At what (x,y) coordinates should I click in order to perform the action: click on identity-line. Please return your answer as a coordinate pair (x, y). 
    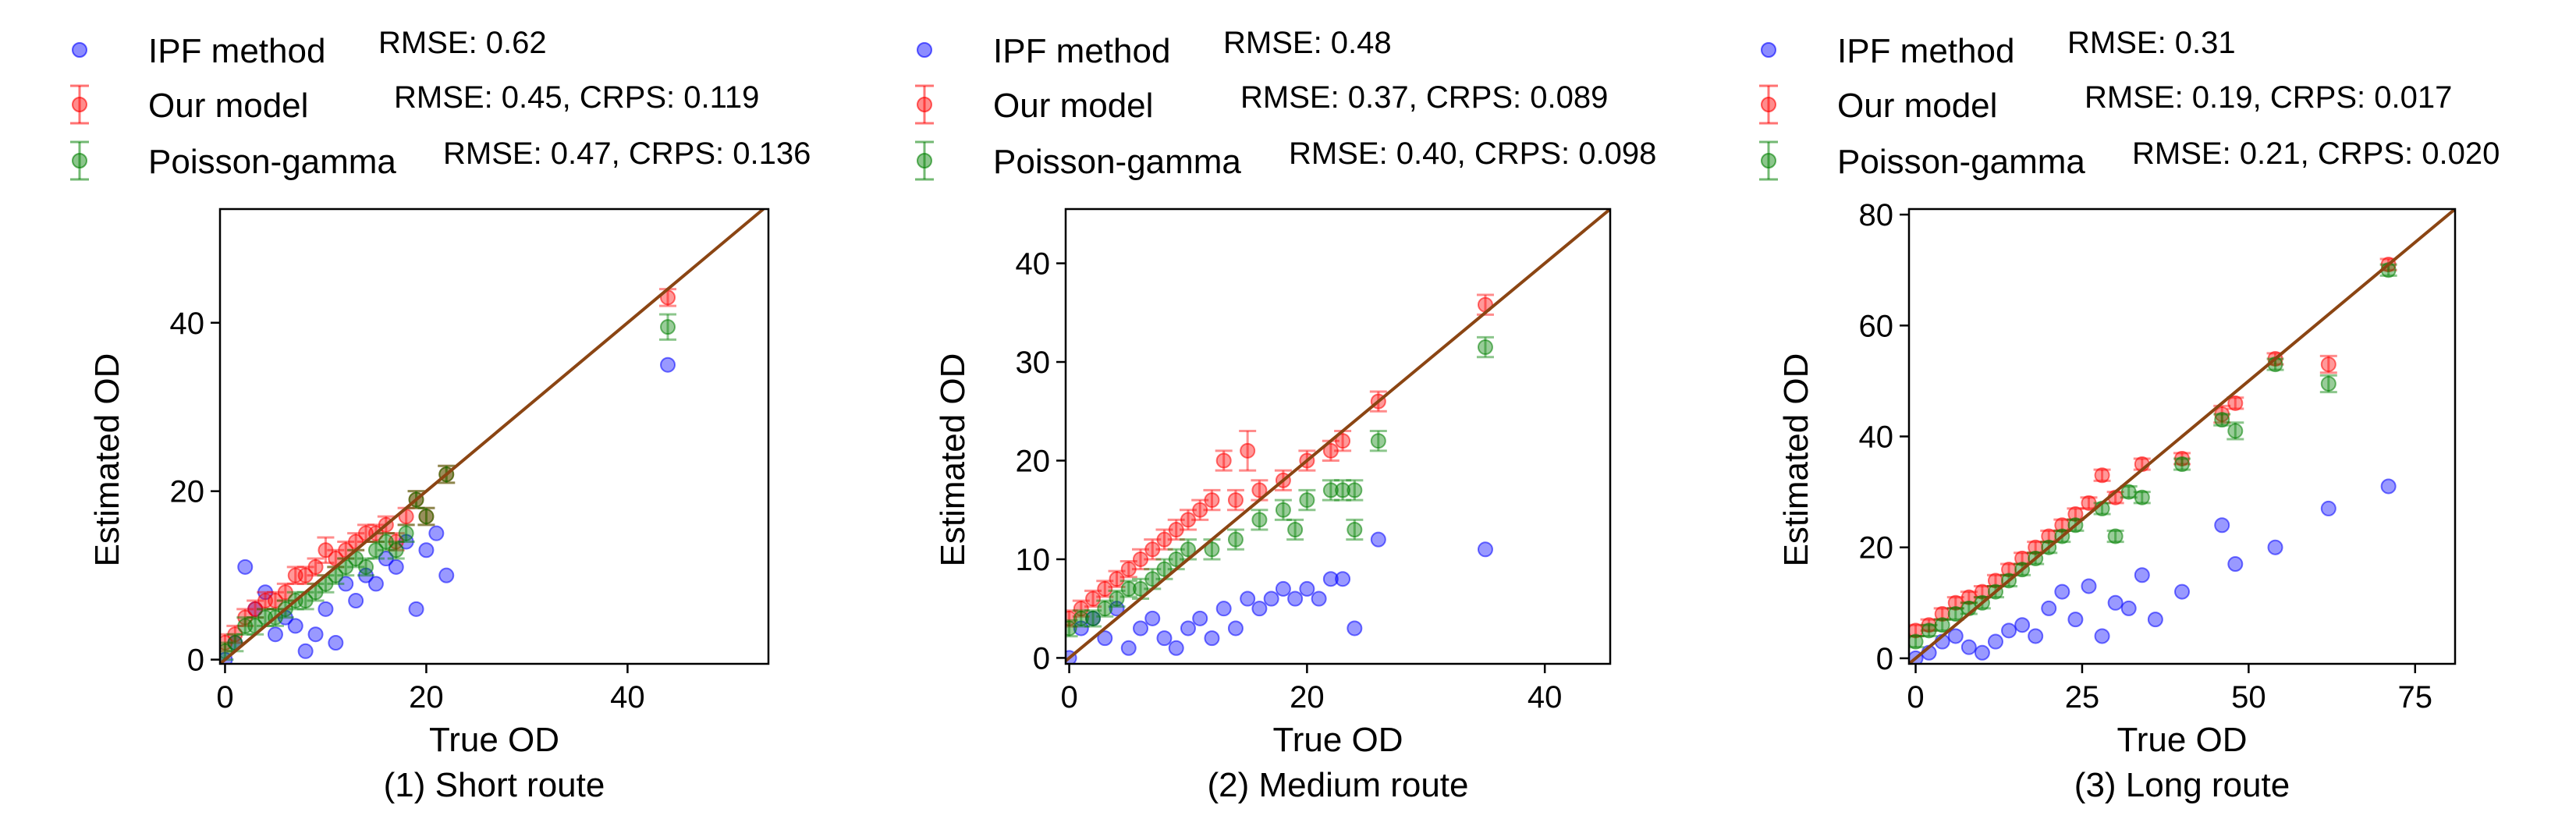
    Looking at the image, I should click on (2182, 437).